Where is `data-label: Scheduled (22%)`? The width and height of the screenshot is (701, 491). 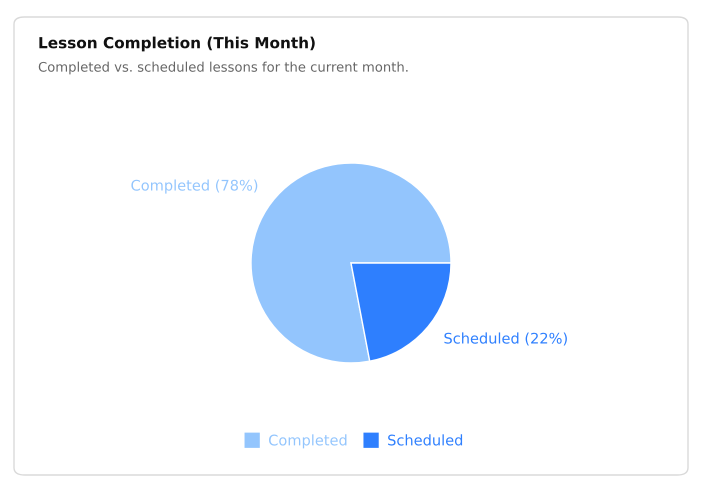 data-label: Scheduled (22%) is located at coordinates (505, 339).